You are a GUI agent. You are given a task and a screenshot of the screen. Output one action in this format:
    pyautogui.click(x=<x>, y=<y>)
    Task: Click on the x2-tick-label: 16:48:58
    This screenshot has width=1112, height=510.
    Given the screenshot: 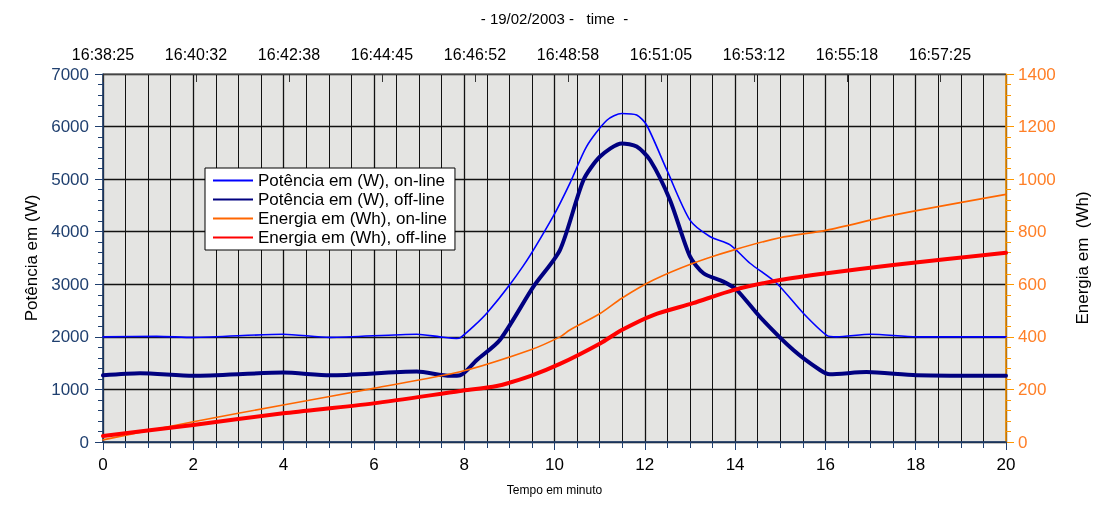 What is the action you would take?
    pyautogui.click(x=568, y=54)
    